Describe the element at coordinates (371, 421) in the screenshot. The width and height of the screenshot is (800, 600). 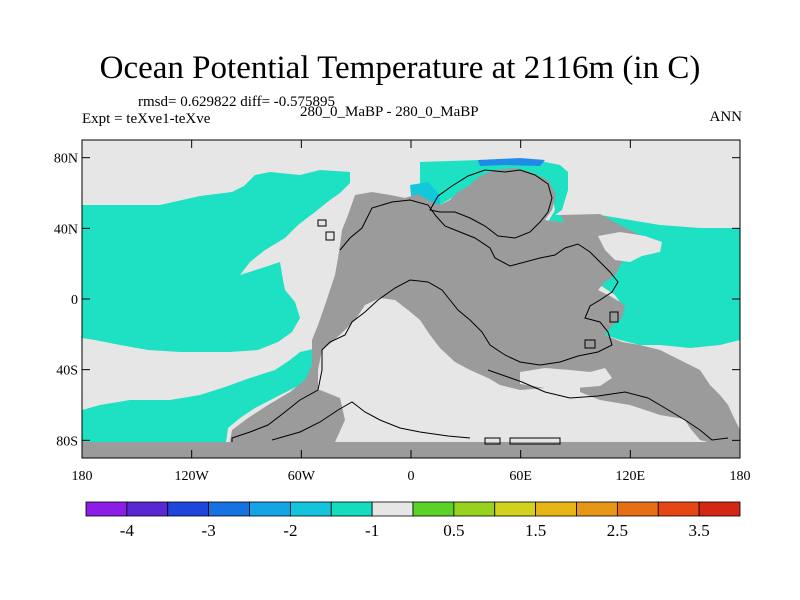
I see `coastline-antarctic` at that location.